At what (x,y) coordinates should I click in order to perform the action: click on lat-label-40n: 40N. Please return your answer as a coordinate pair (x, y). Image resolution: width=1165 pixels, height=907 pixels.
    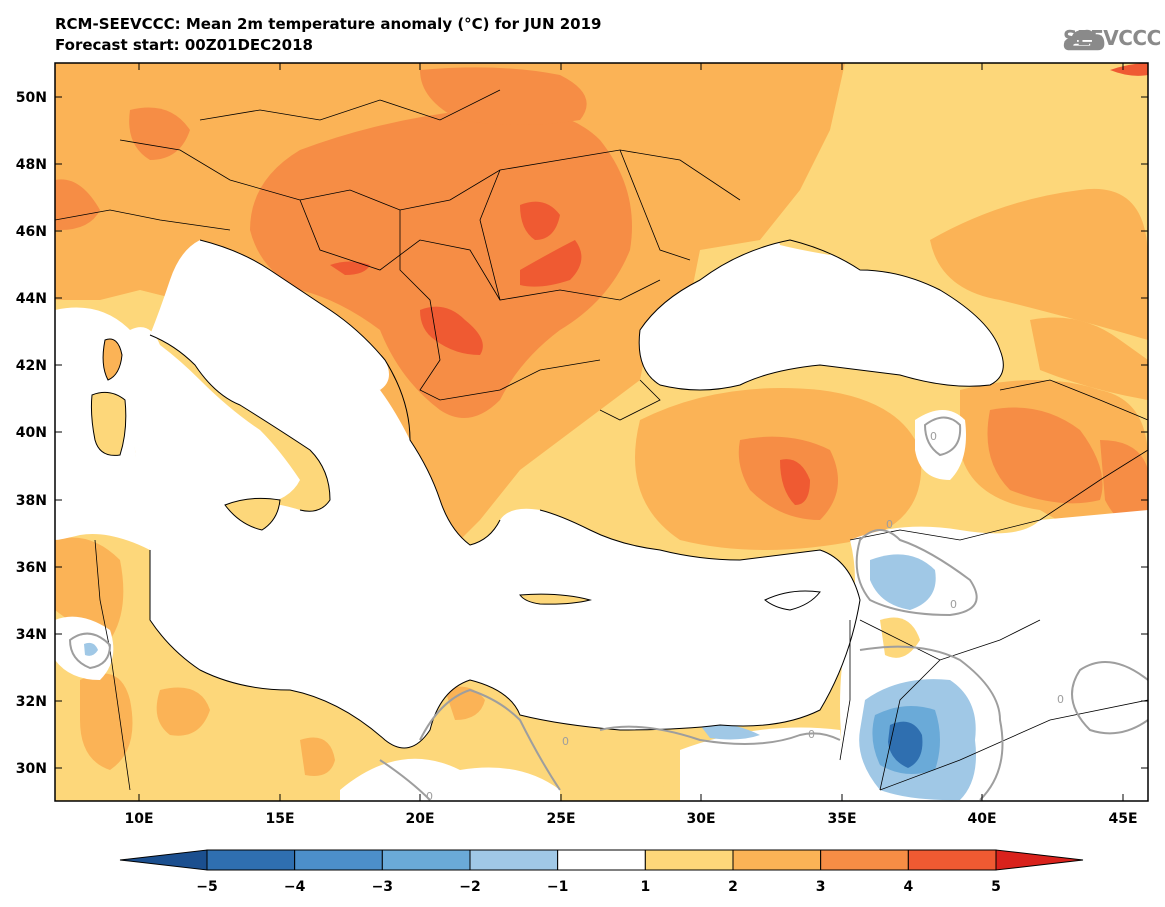
    Looking at the image, I should click on (31, 433).